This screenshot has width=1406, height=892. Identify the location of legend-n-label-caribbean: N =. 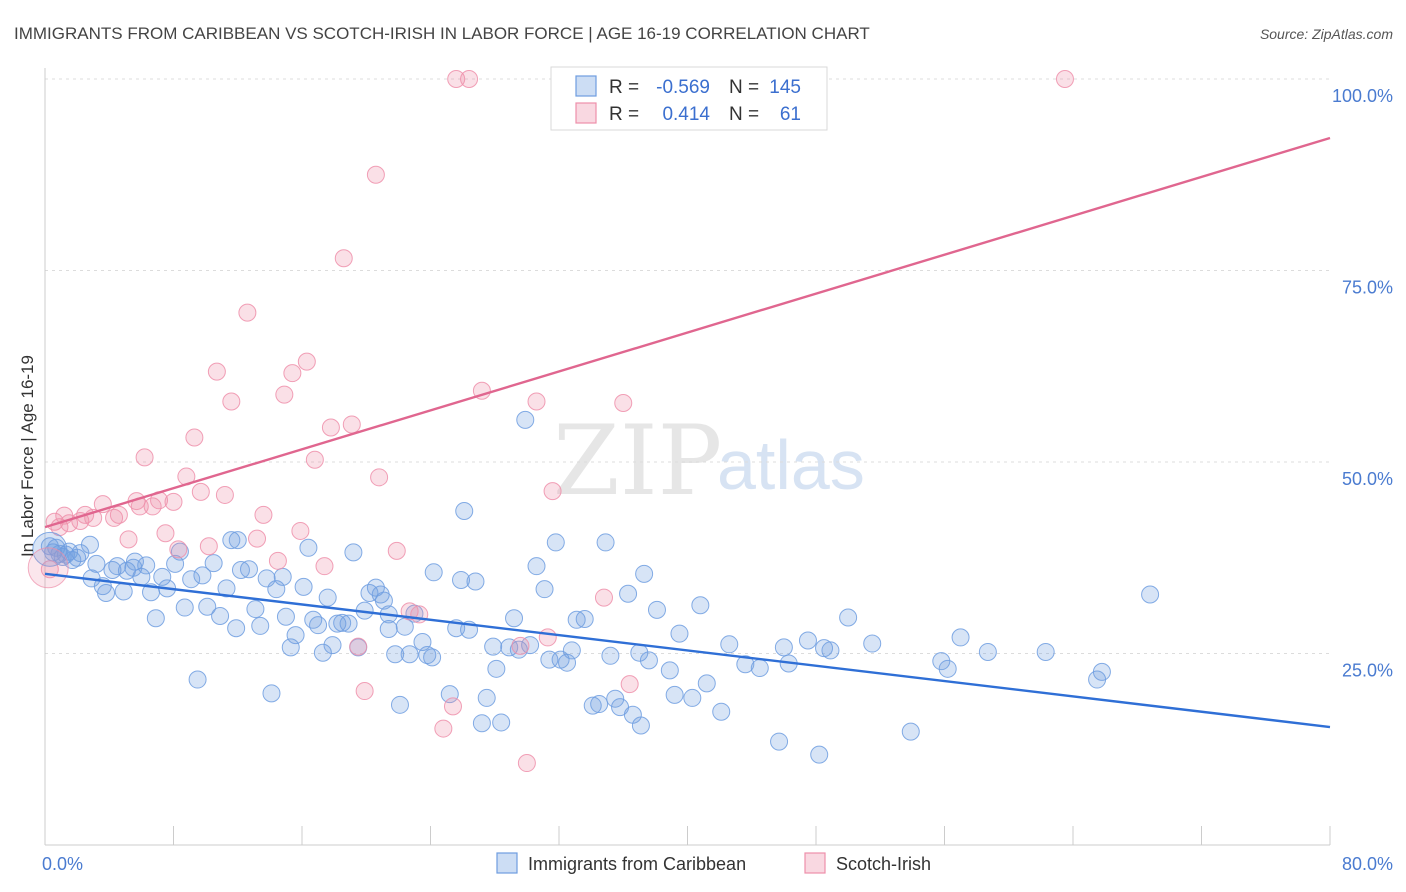
(744, 87).